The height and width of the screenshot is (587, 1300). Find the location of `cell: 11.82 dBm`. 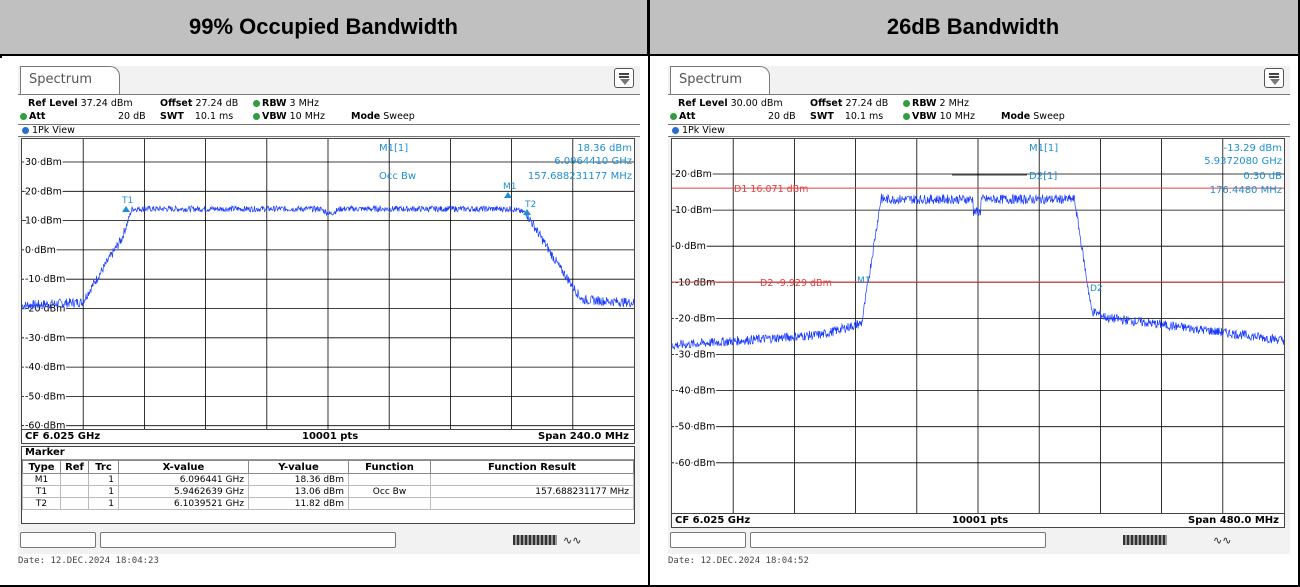

cell: 11.82 dBm is located at coordinates (298, 503).